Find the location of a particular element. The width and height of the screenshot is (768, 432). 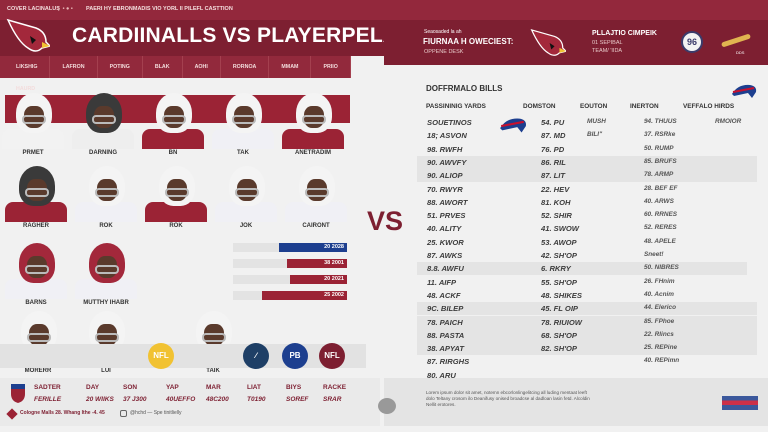

player-name: ROK is located at coordinates (106, 226).